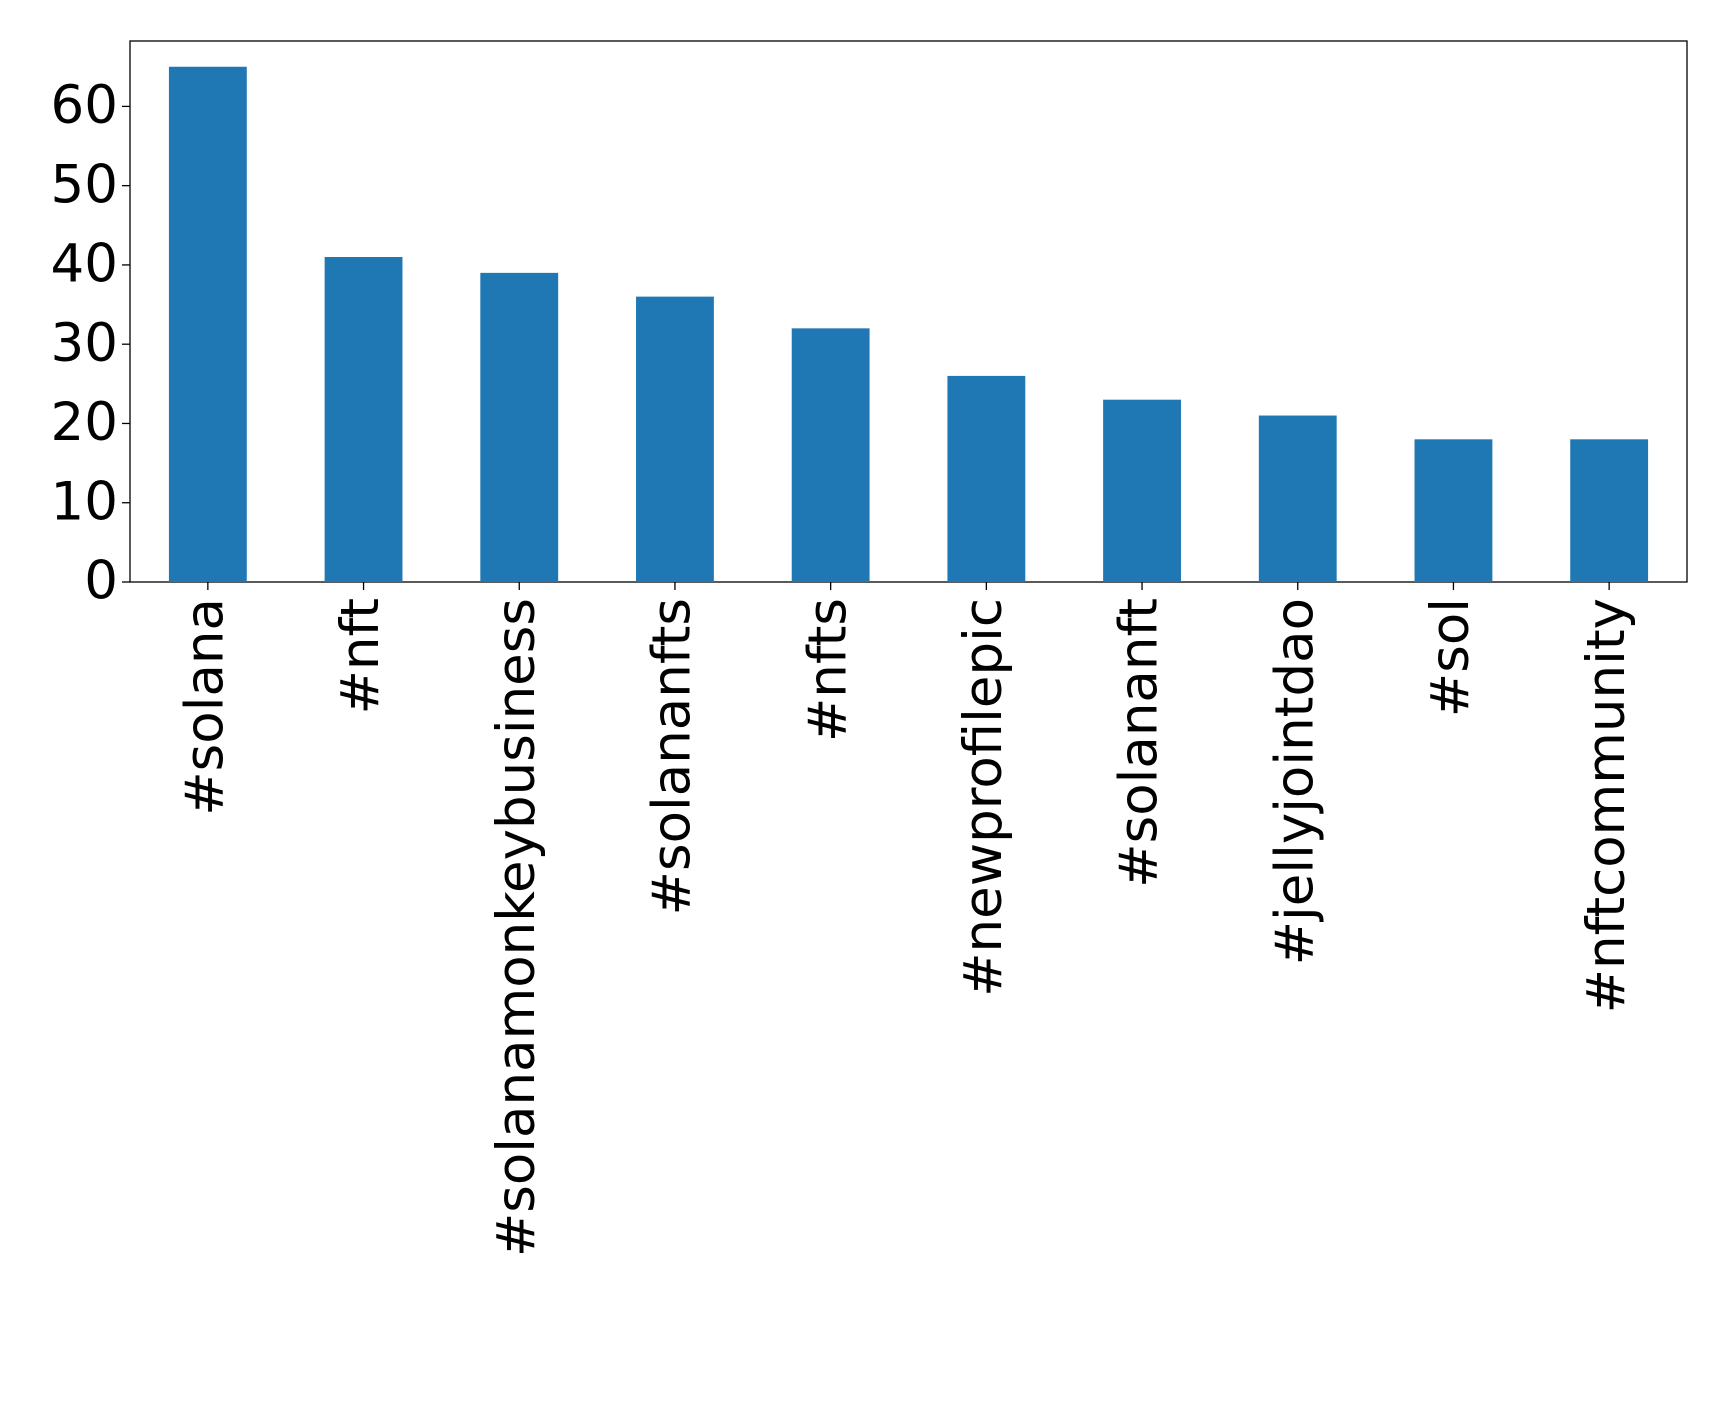  What do you see at coordinates (84, 422) in the screenshot?
I see `y-tick-label: 20` at bounding box center [84, 422].